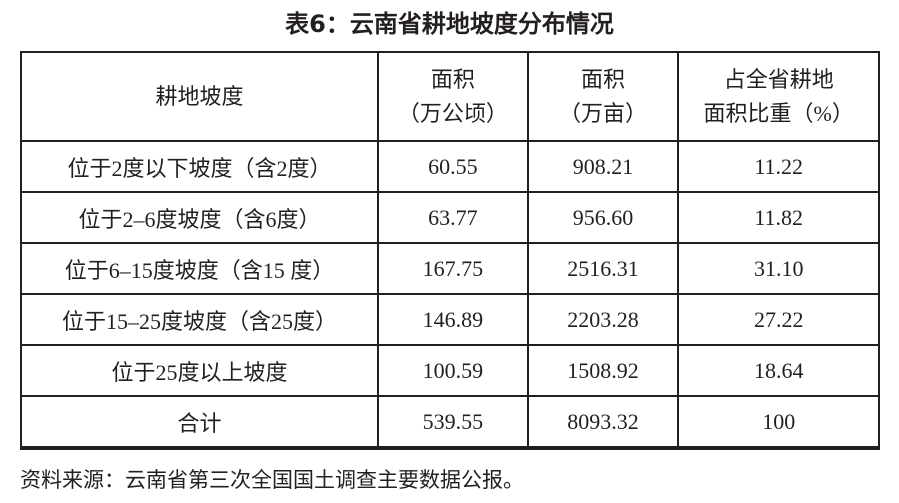 Image resolution: width=899 pixels, height=503 pixels. I want to click on cell-slope: 位于2–6度坡度（含6度）, so click(199, 217).